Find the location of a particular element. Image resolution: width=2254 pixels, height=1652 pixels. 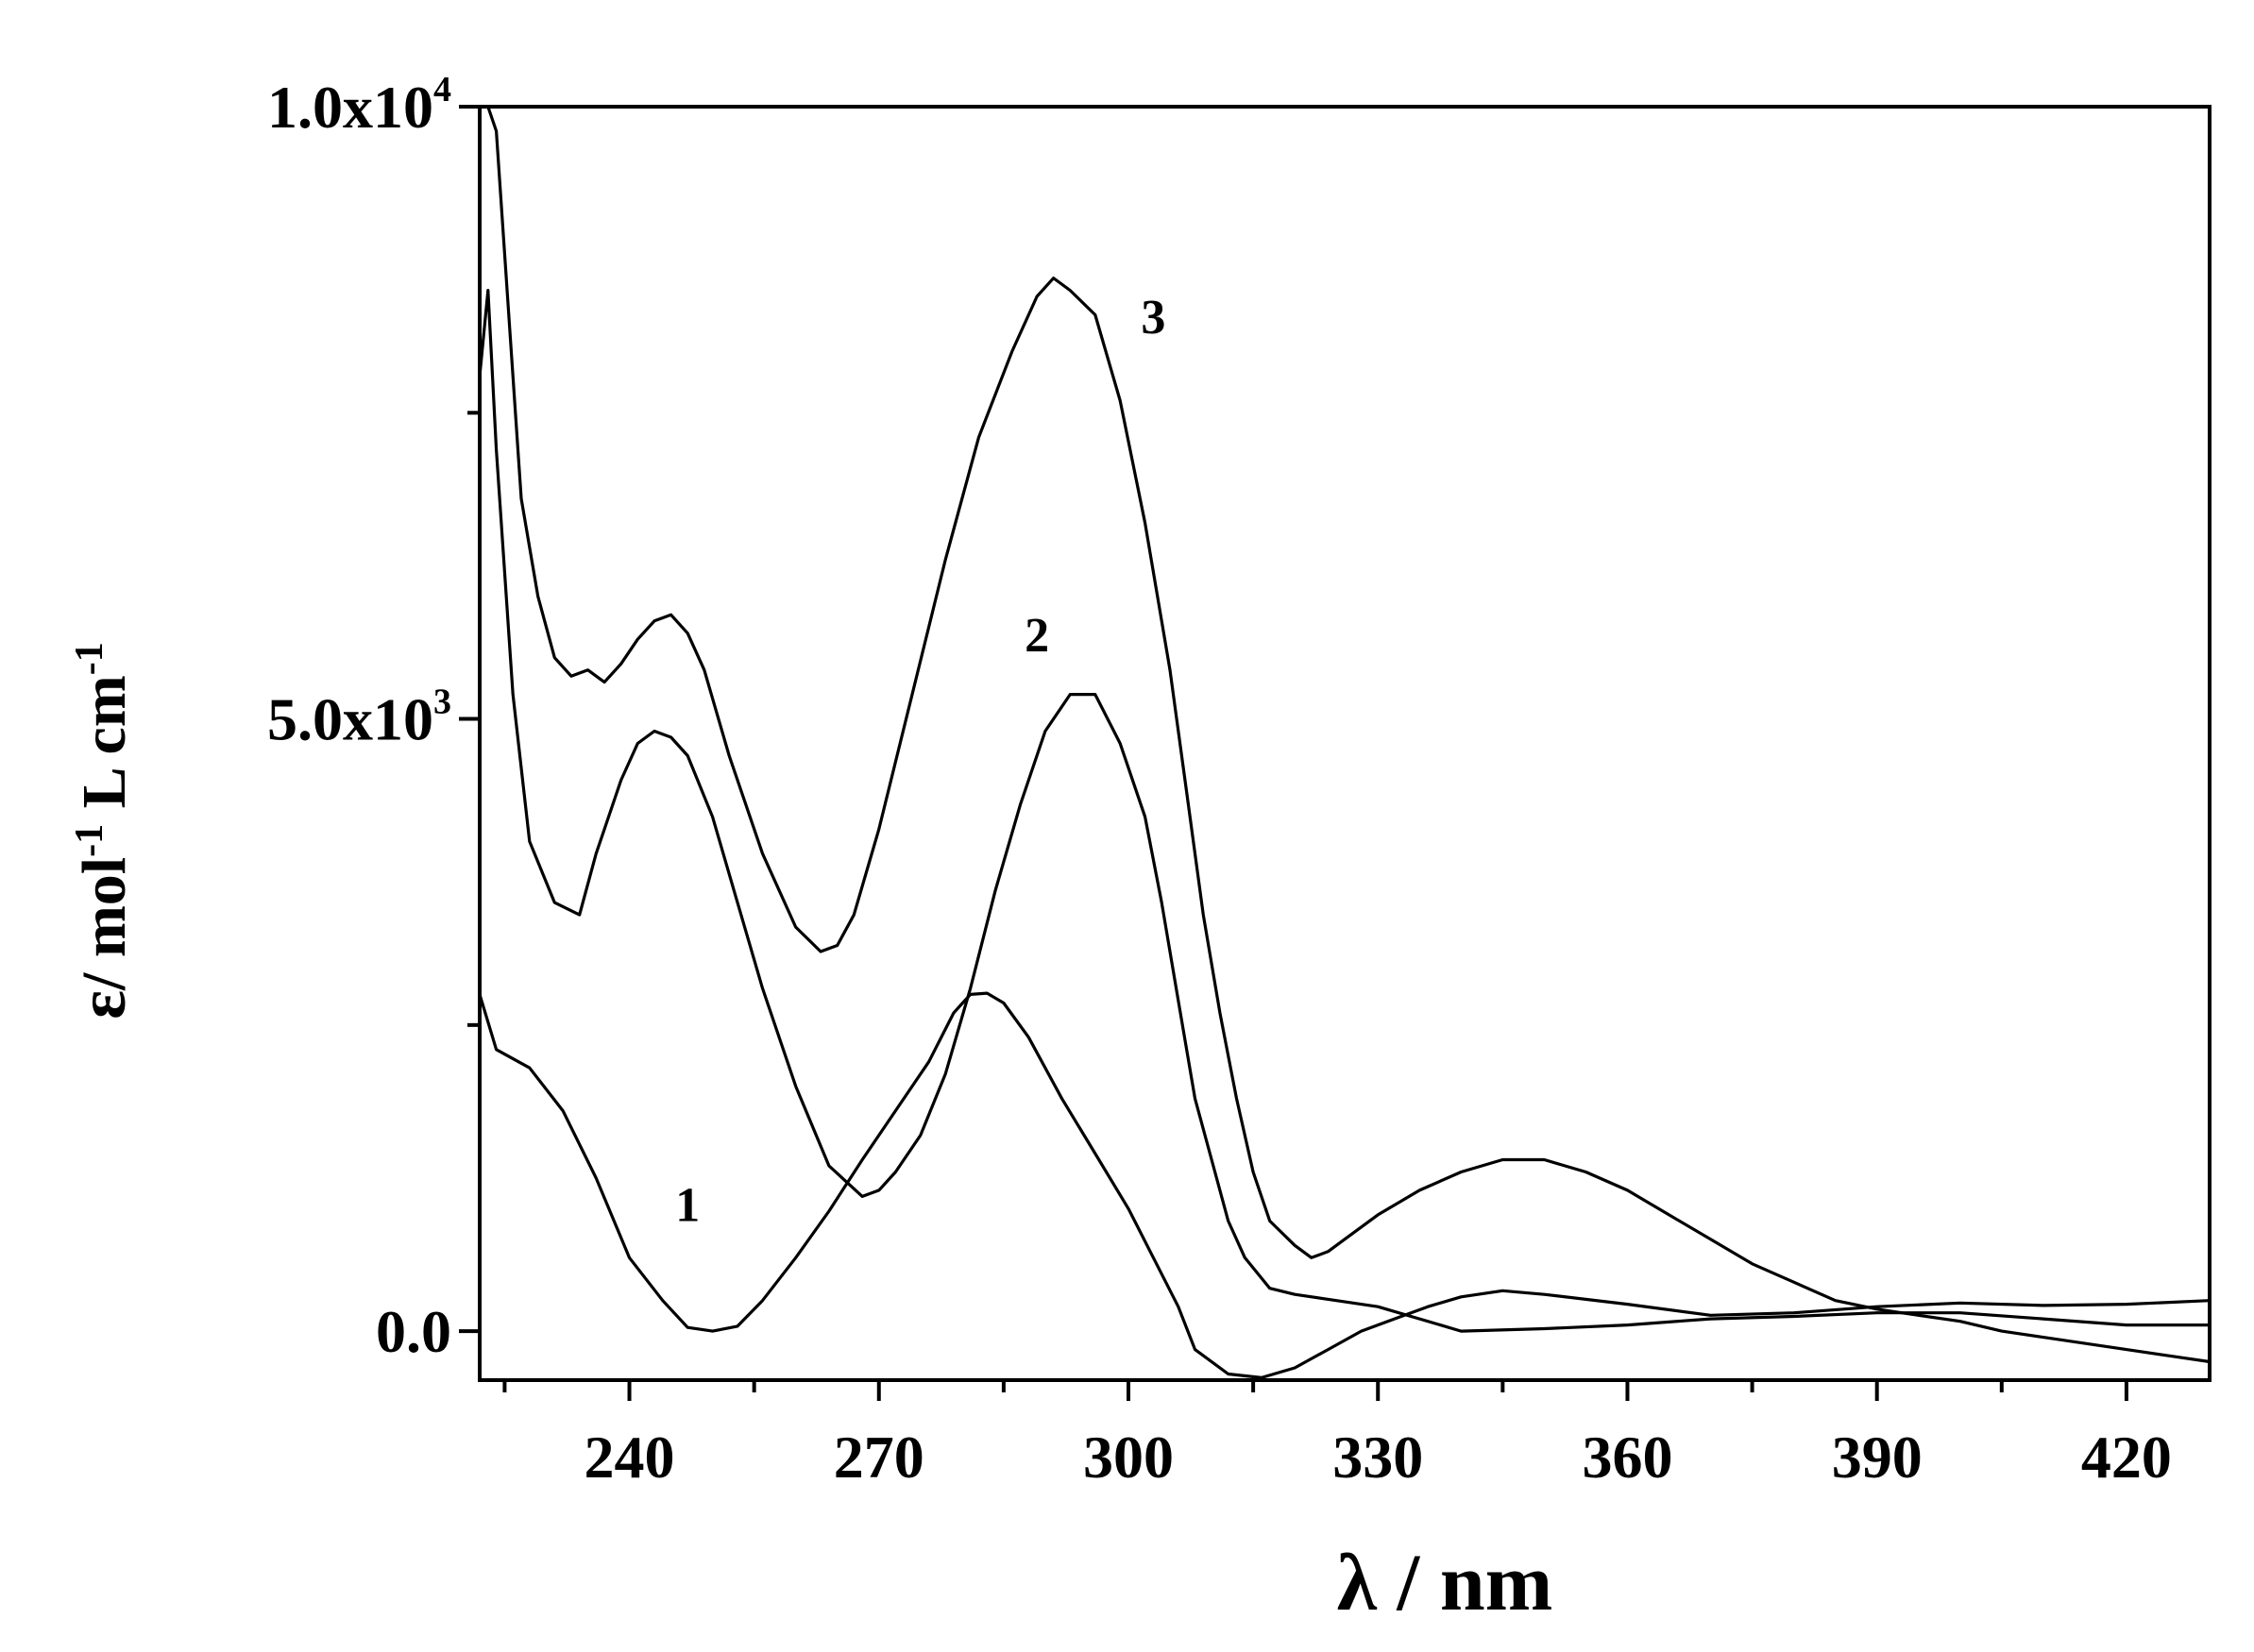

y-tick-mantissa: 1.0x10 is located at coordinates (350, 107).